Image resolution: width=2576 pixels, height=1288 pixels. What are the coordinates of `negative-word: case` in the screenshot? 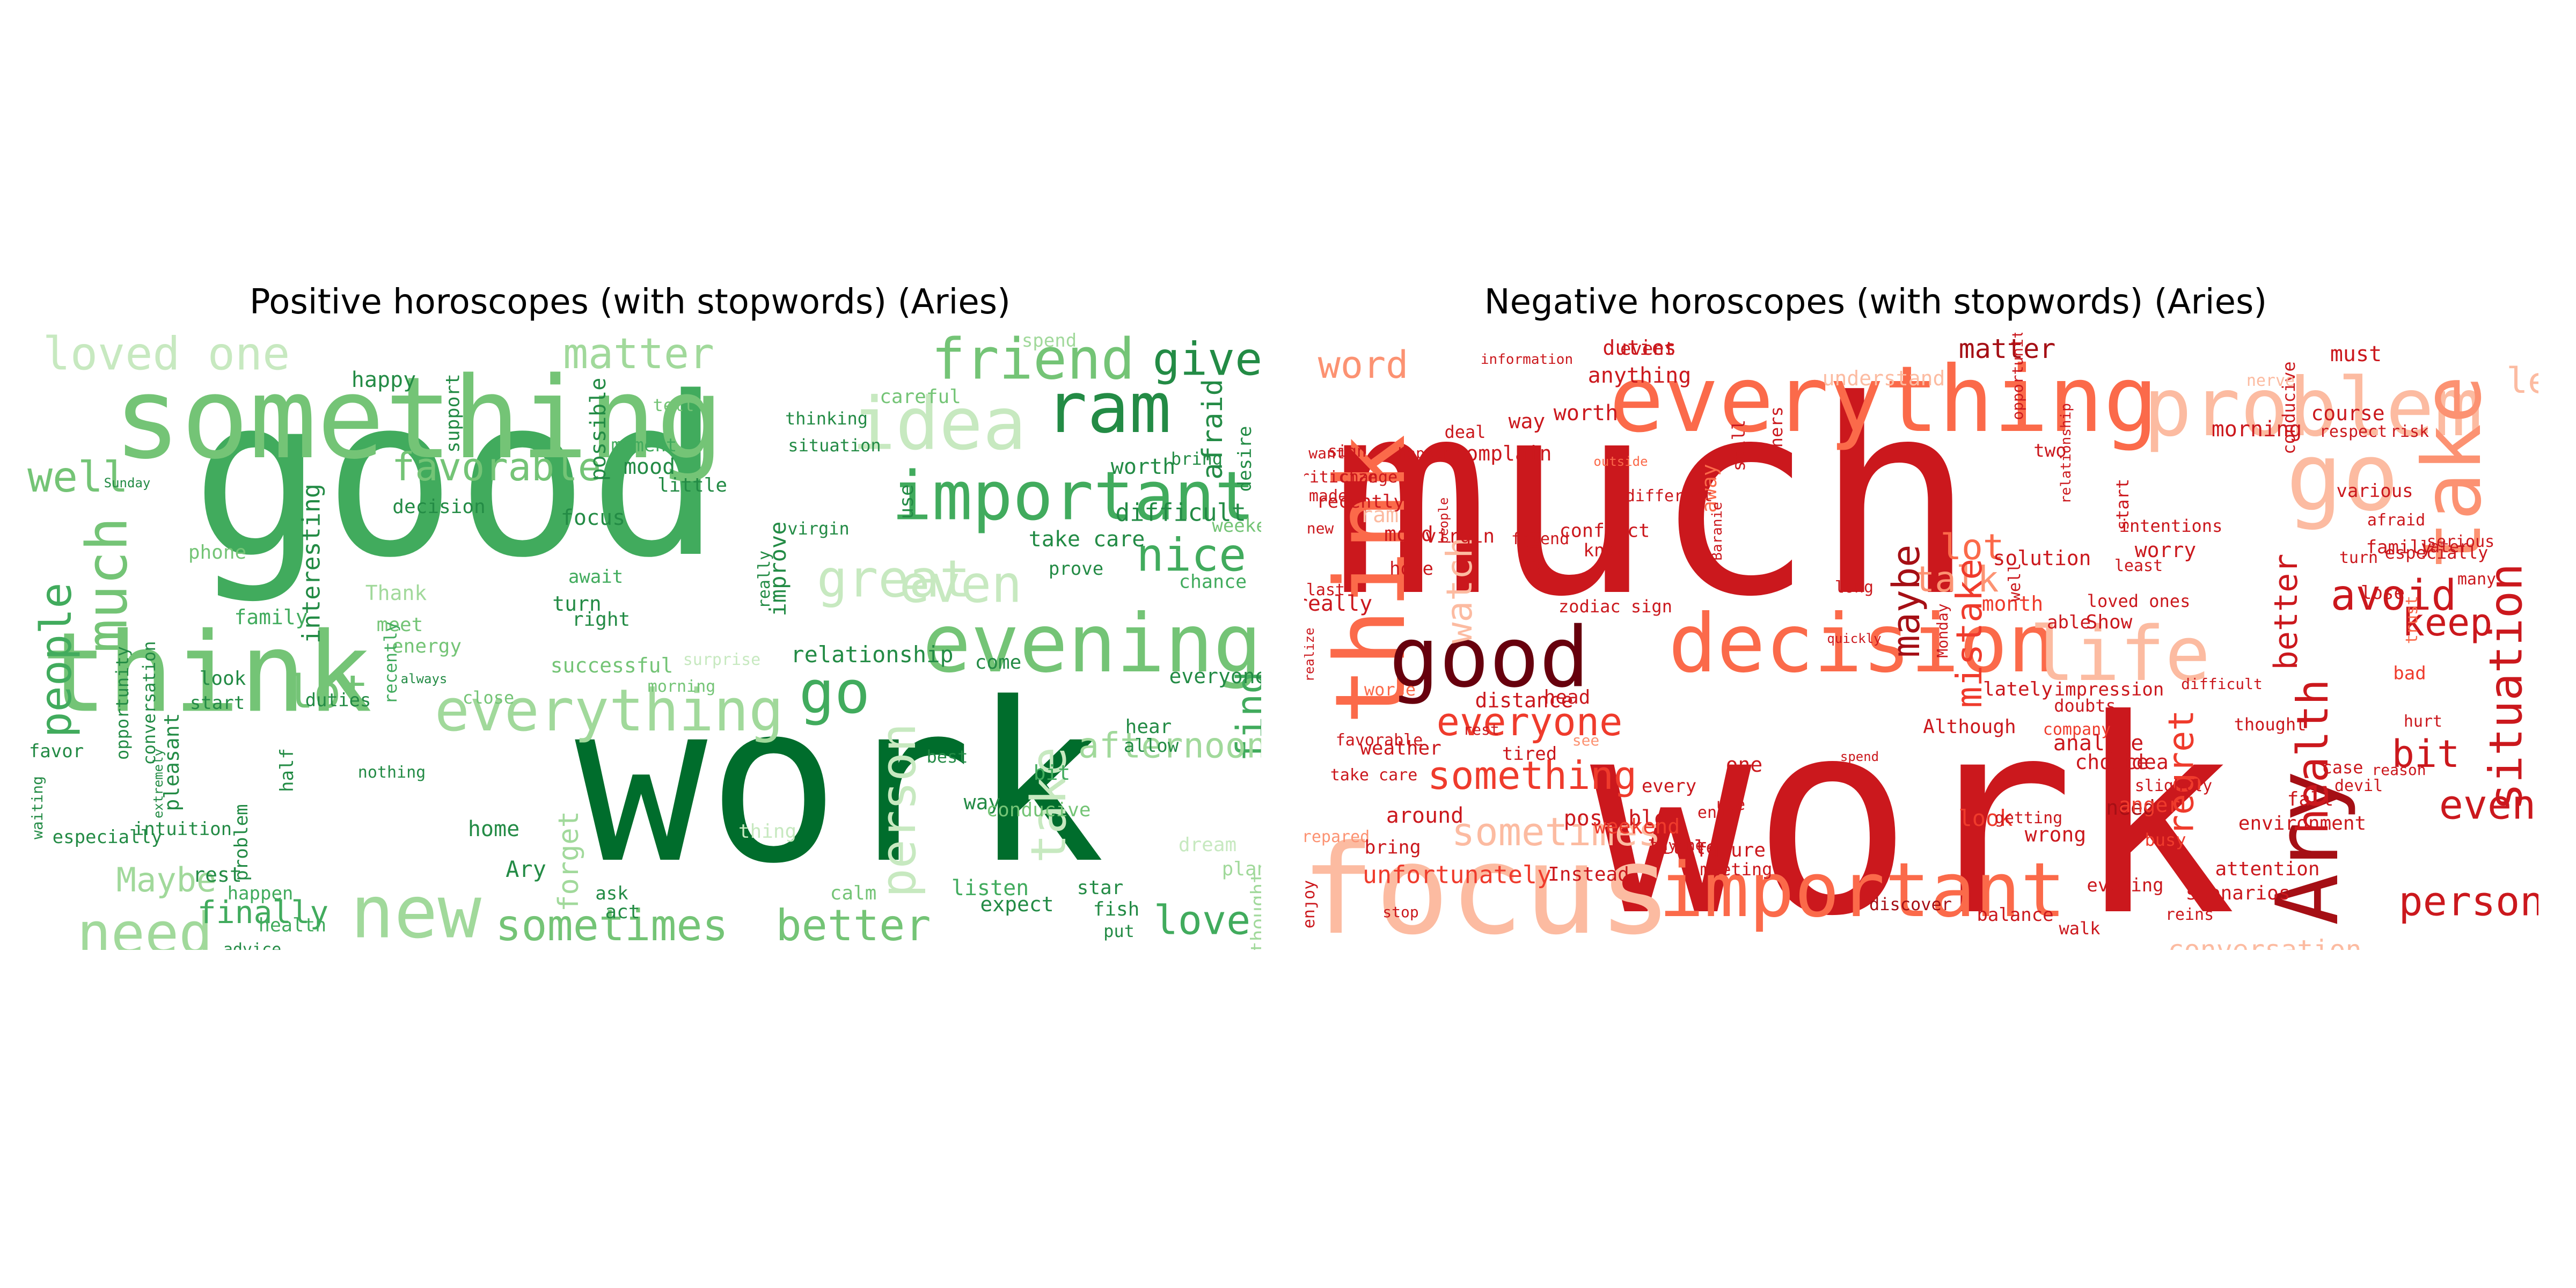 It's located at (2342, 767).